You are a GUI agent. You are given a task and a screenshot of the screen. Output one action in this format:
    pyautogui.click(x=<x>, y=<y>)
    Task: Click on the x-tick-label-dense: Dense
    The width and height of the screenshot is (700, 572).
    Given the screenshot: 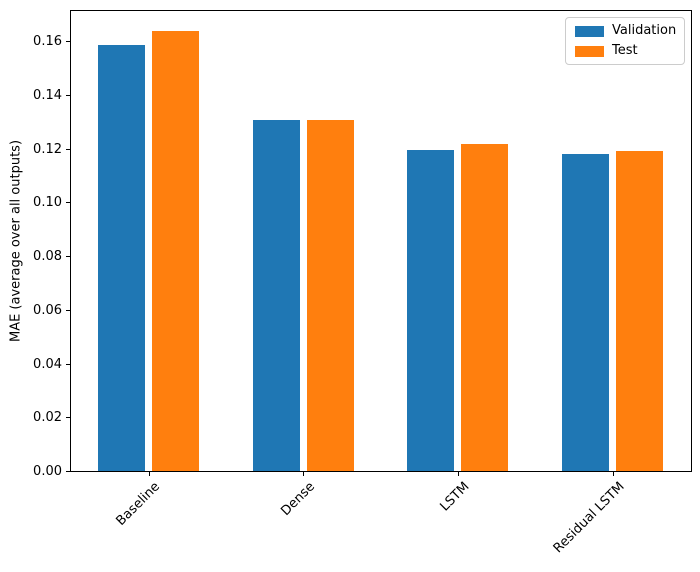 What is the action you would take?
    pyautogui.click(x=298, y=499)
    